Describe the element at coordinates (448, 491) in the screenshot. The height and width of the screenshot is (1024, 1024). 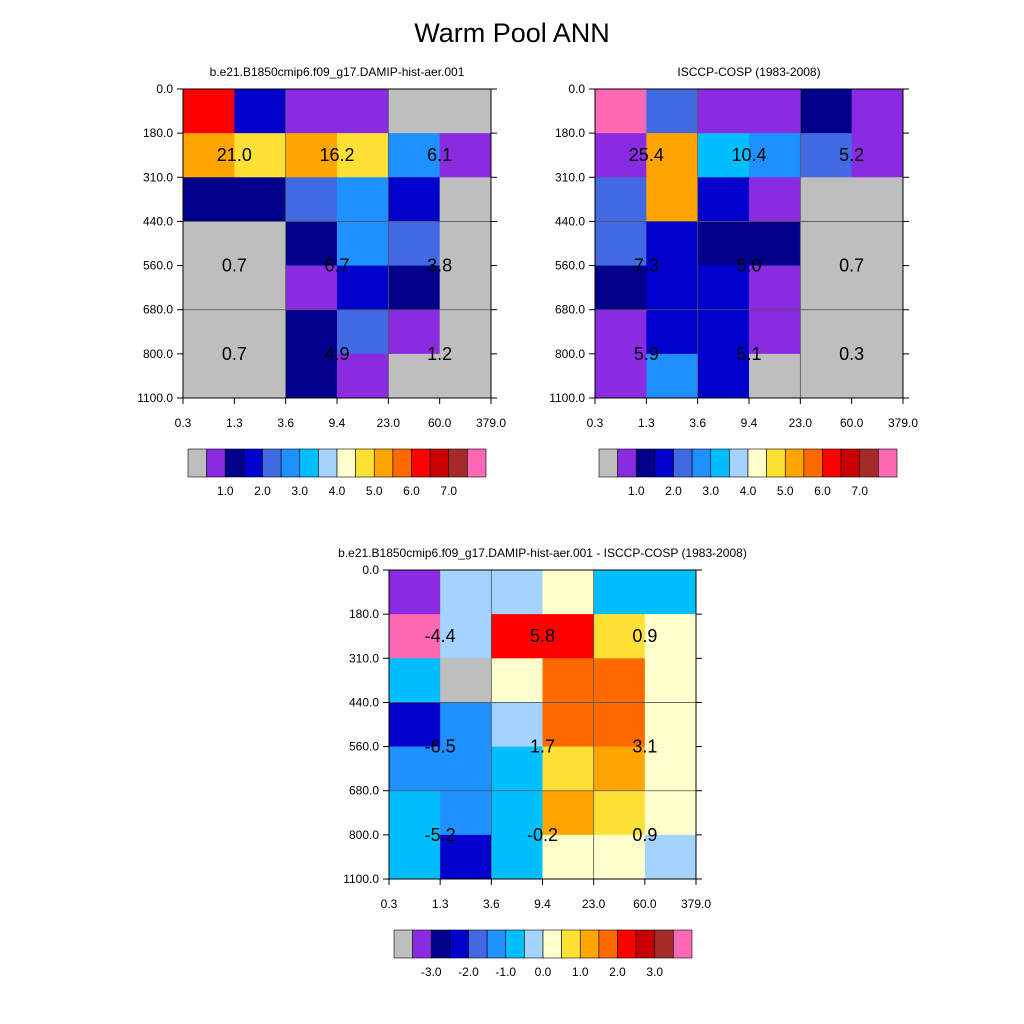
I see `colorbar-tick-label: 7.0` at that location.